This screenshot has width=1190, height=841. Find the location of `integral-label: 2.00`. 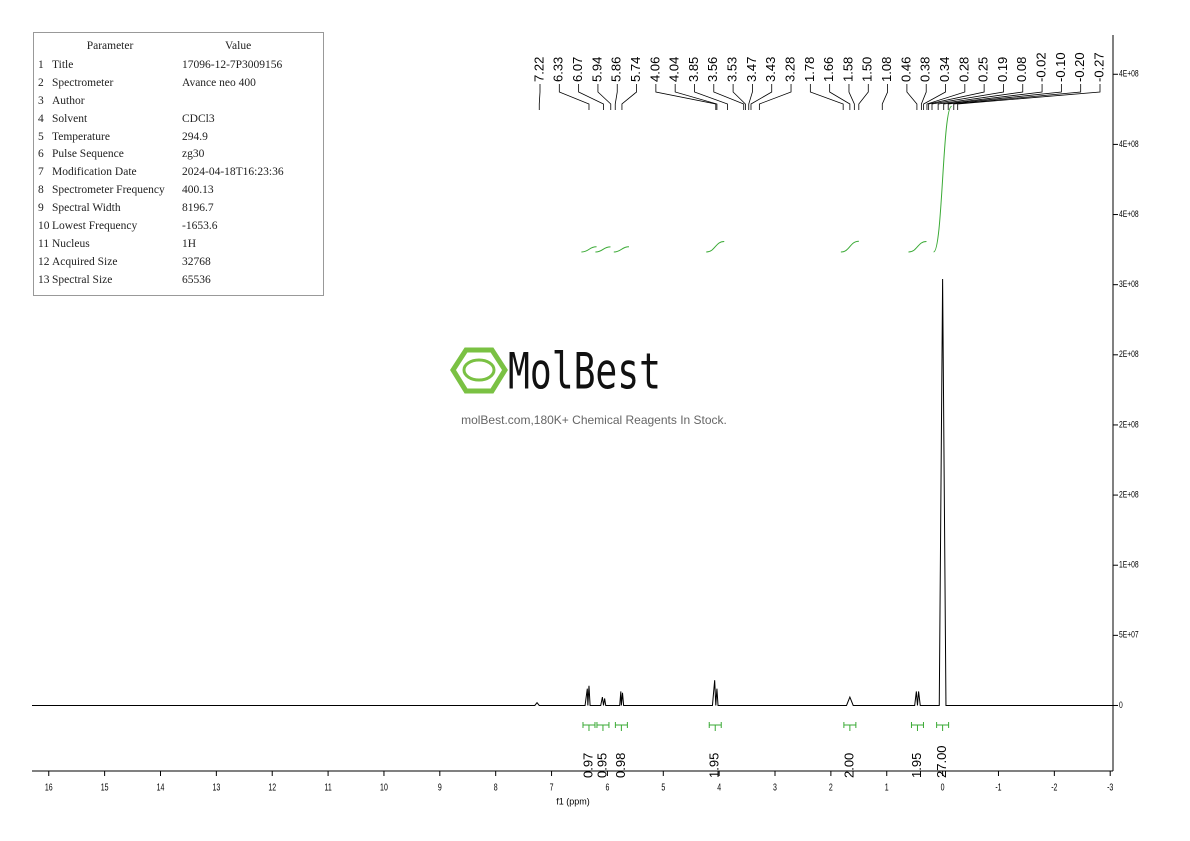

integral-label: 2.00 is located at coordinates (848, 765).